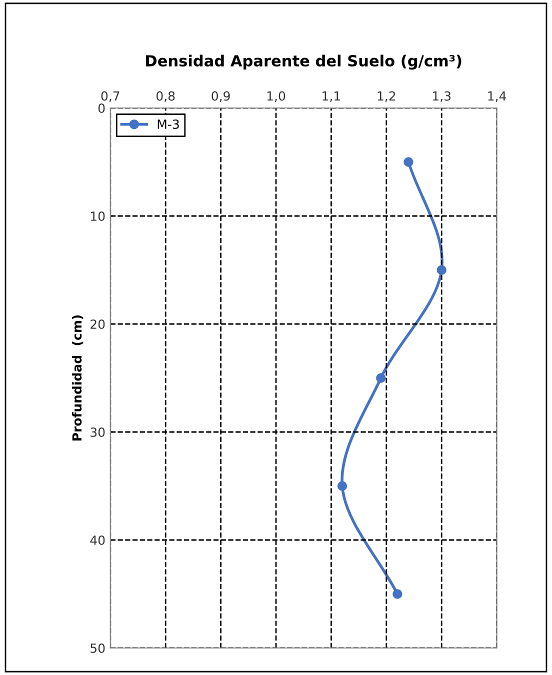  I want to click on chart-title: Densidad Aparente del Suelo (g/cm³), so click(304, 62).